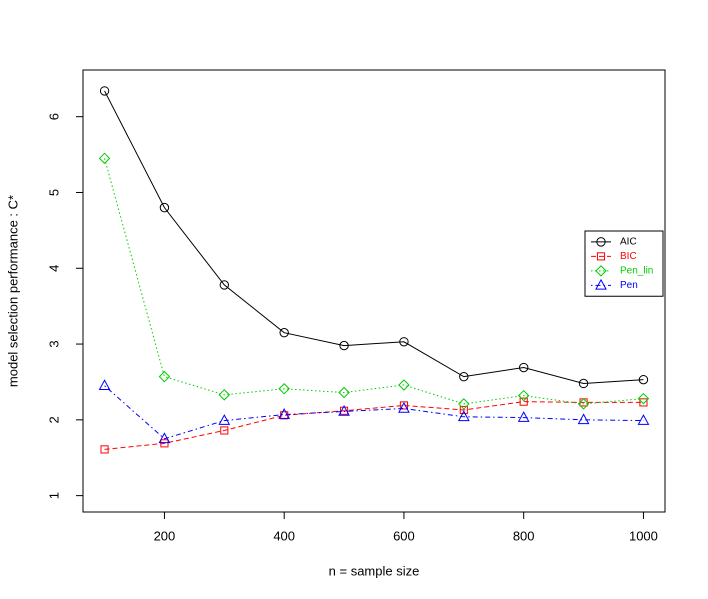 This screenshot has height=599, width=708. What do you see at coordinates (53, 343) in the screenshot?
I see `y-tick-label: 3` at bounding box center [53, 343].